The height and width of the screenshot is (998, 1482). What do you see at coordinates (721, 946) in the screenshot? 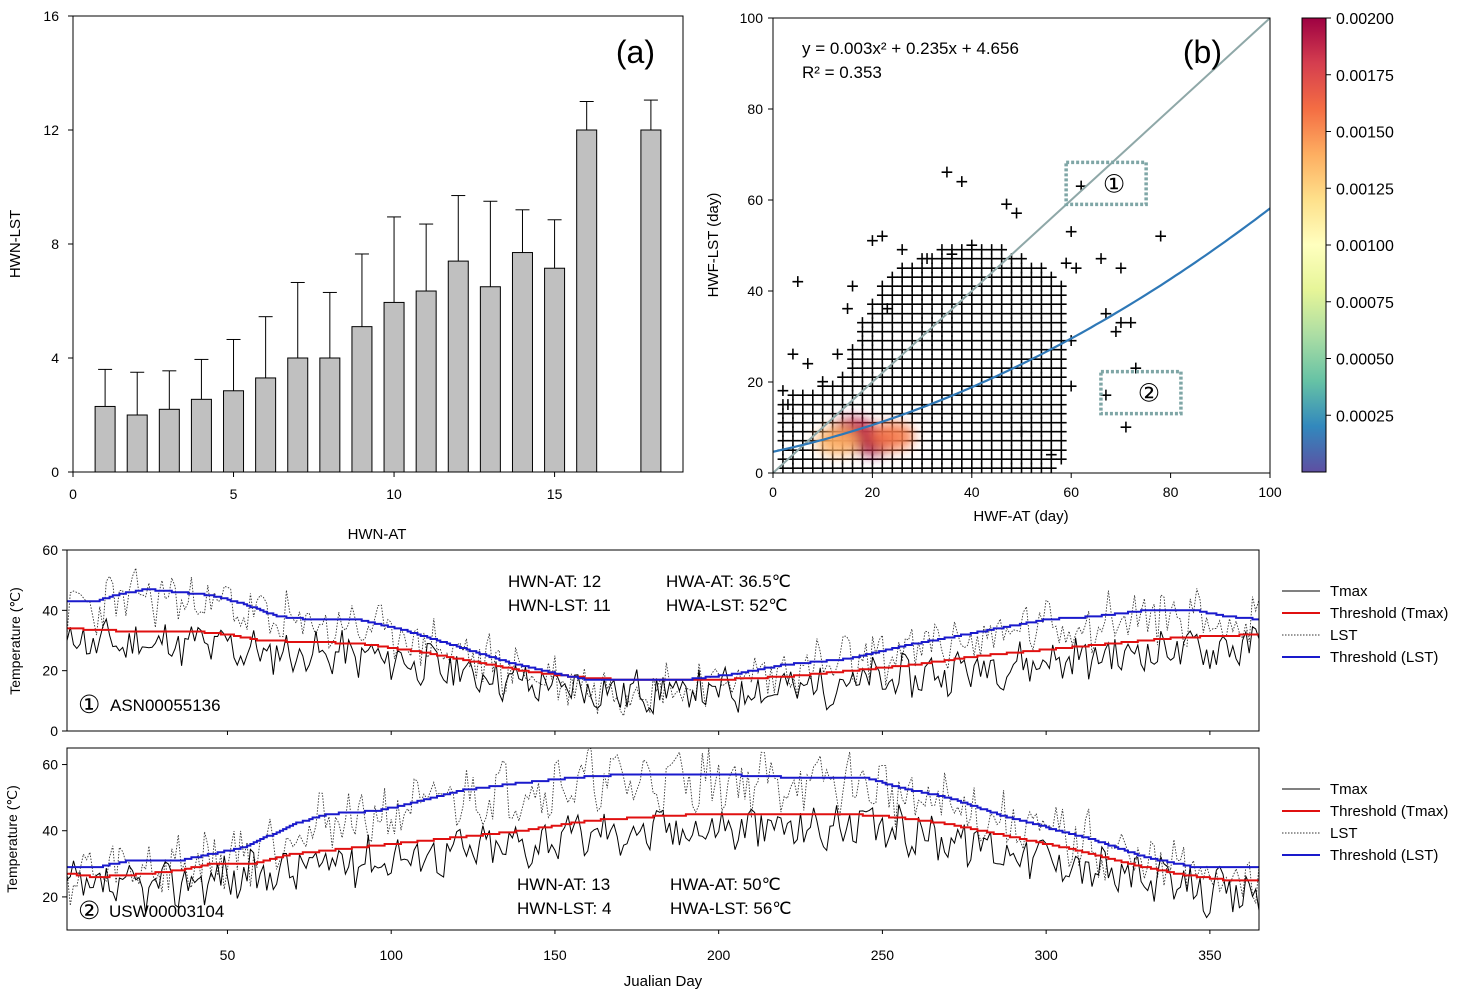
I see `station-2-x-ticks: 50 100 150 200 250 300 350` at bounding box center [721, 946].